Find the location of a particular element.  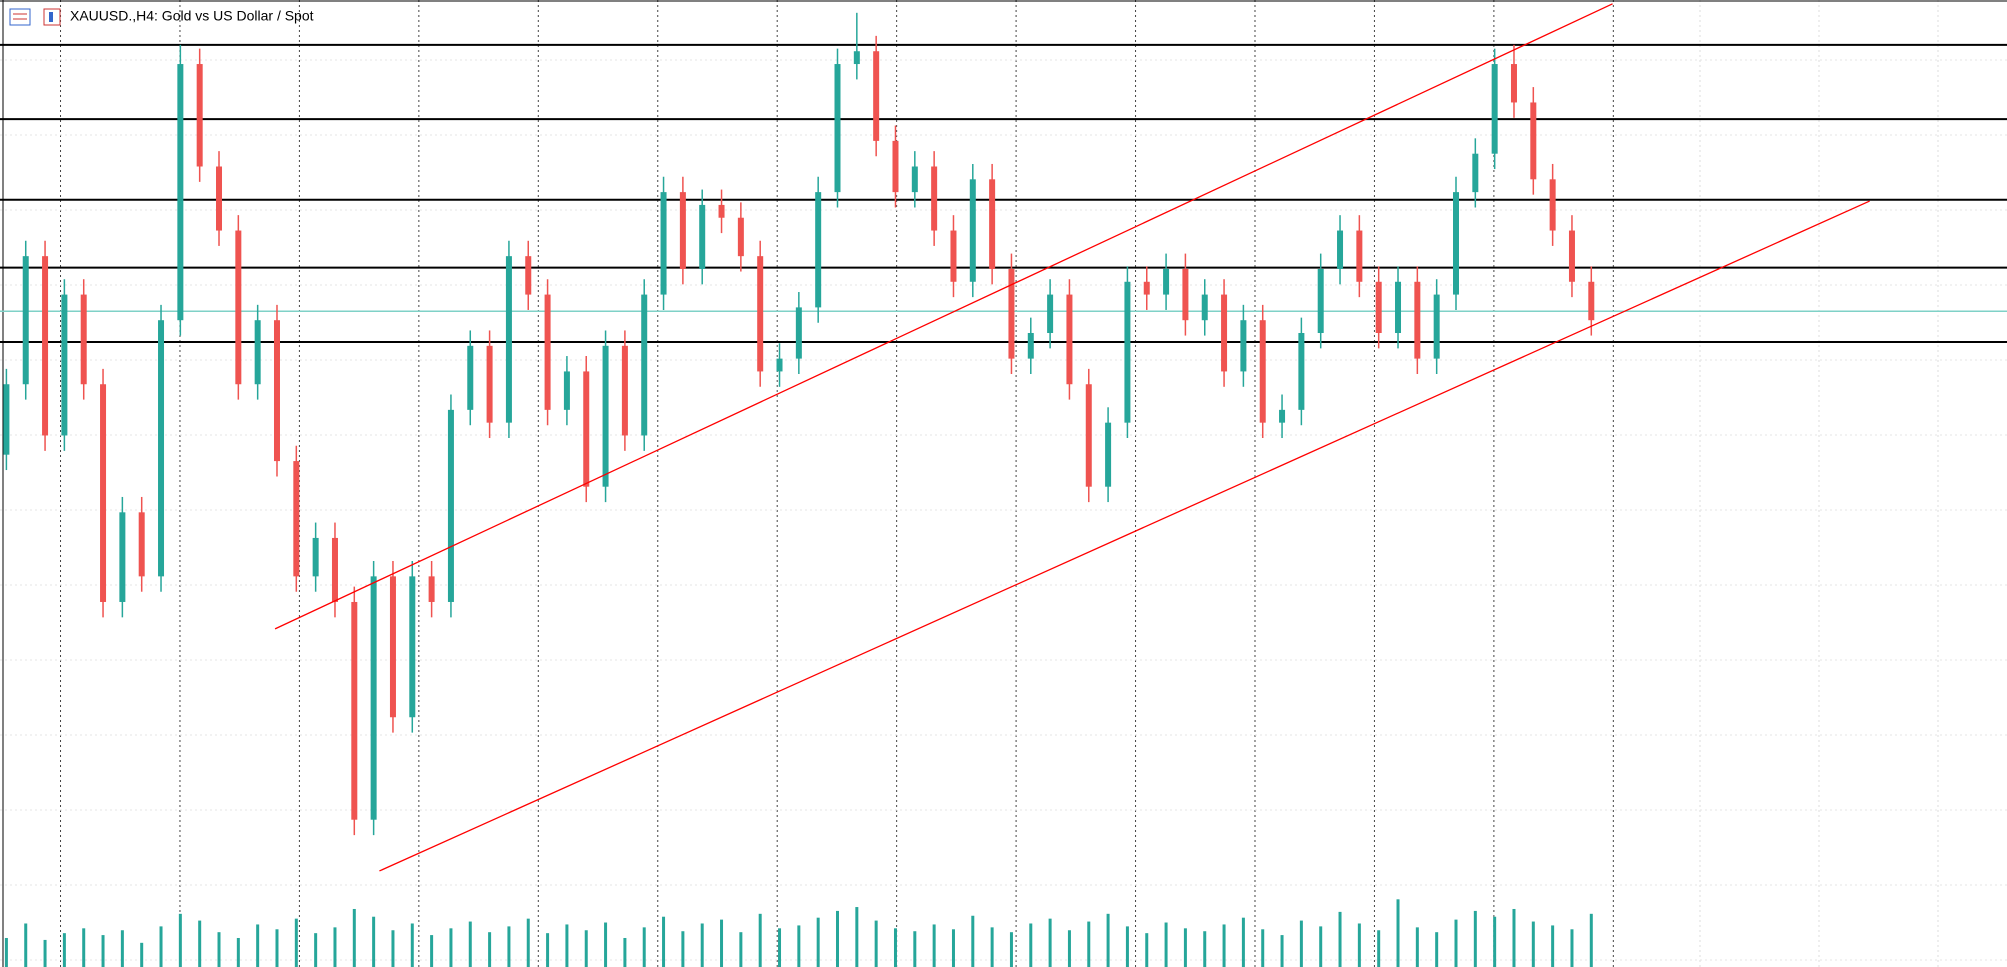

toolbar-icons is located at coordinates (35, 17).